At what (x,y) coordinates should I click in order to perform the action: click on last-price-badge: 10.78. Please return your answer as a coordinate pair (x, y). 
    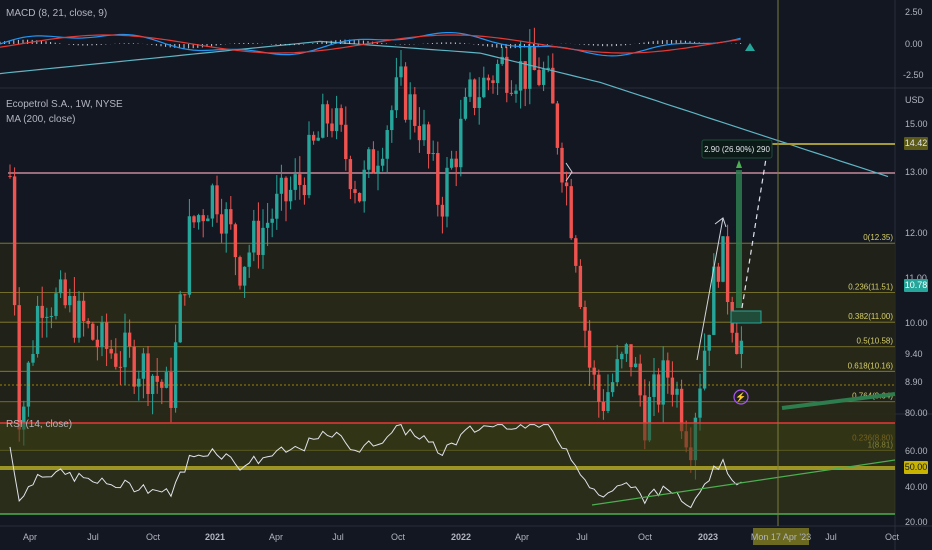
    Looking at the image, I should click on (916, 285).